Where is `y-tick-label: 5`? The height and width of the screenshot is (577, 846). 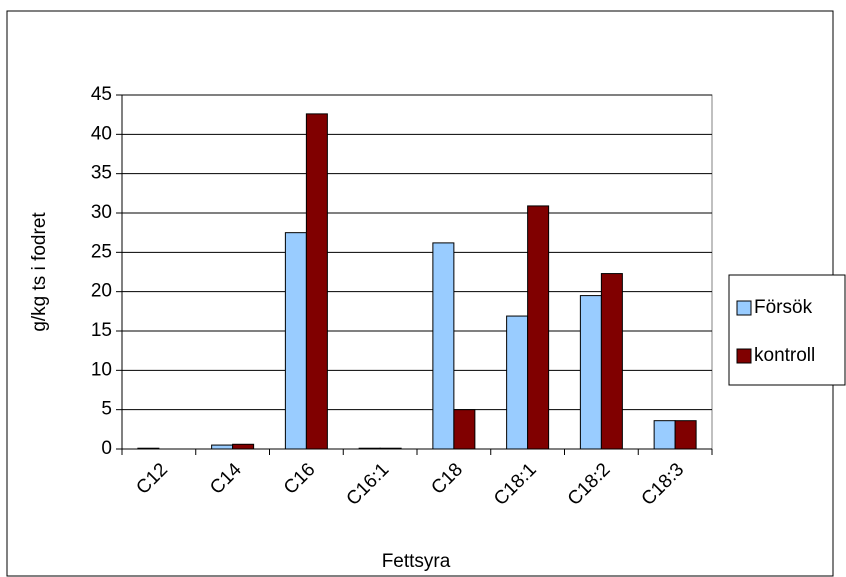
y-tick-label: 5 is located at coordinates (106, 409).